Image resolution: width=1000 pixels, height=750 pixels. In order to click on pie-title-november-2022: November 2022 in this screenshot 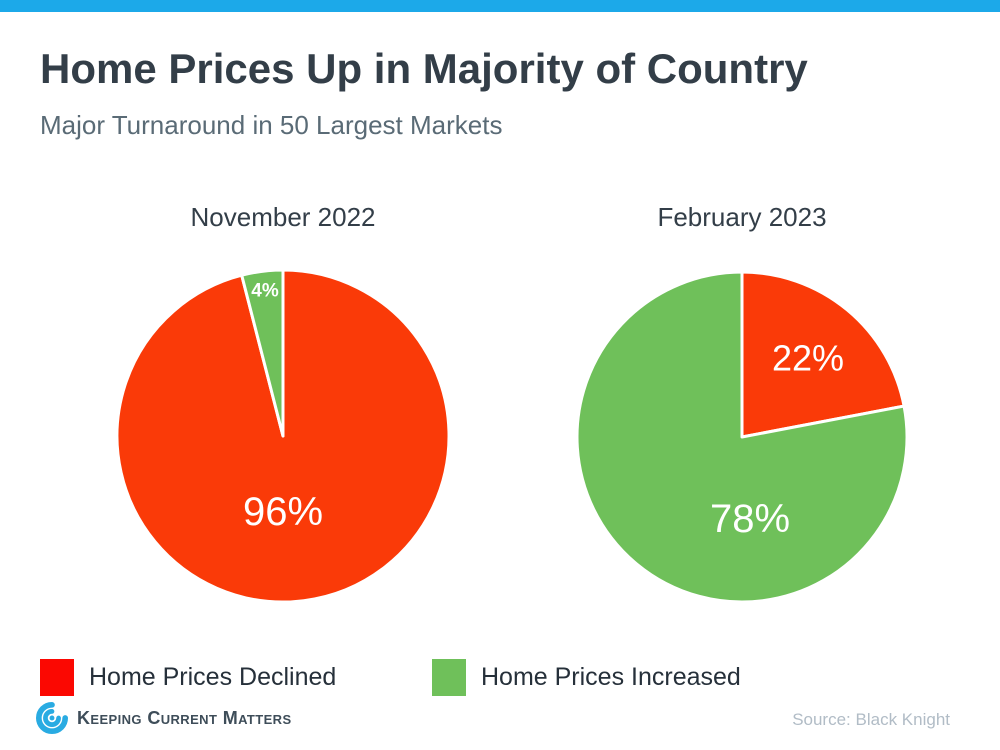, I will do `click(283, 217)`.